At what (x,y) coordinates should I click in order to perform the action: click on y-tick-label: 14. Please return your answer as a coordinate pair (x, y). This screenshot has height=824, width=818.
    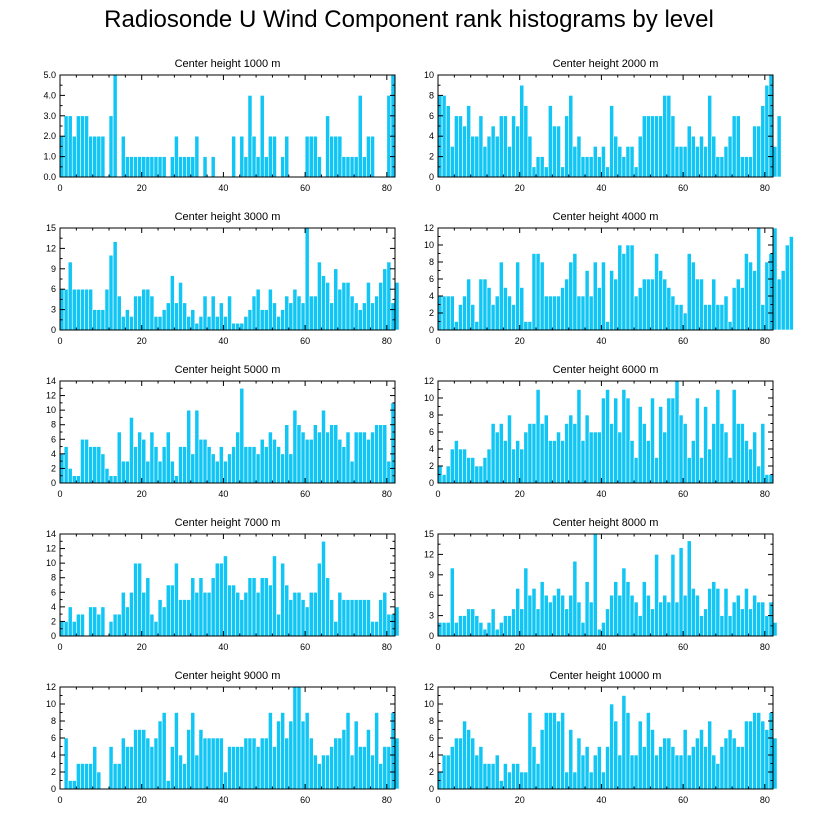
    Looking at the image, I should click on (51, 534).